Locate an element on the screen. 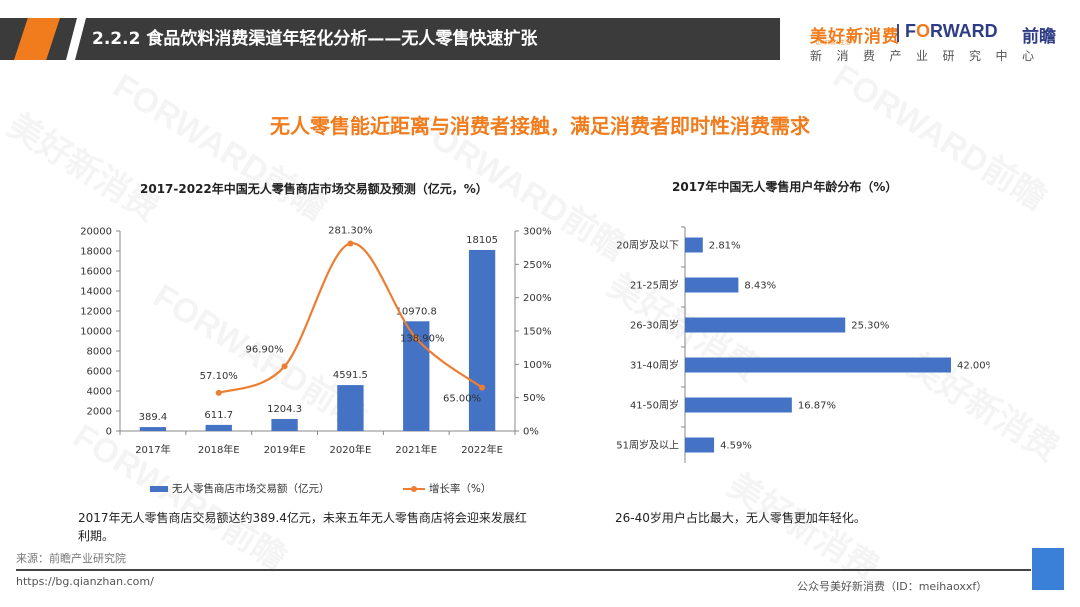  brand-logo-sub: 让美好融入生活 is located at coordinates (833, 43).